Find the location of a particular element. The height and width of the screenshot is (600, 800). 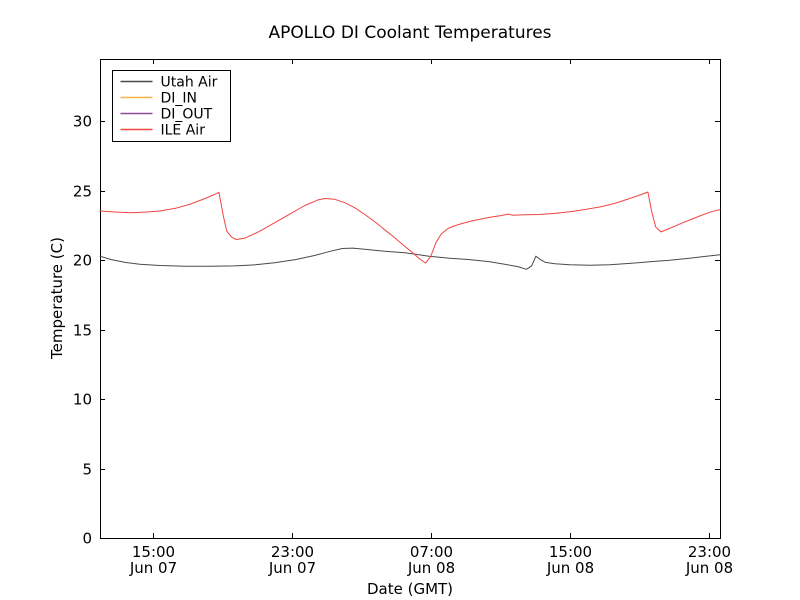

y-tick-label: 20 is located at coordinates (82, 261).